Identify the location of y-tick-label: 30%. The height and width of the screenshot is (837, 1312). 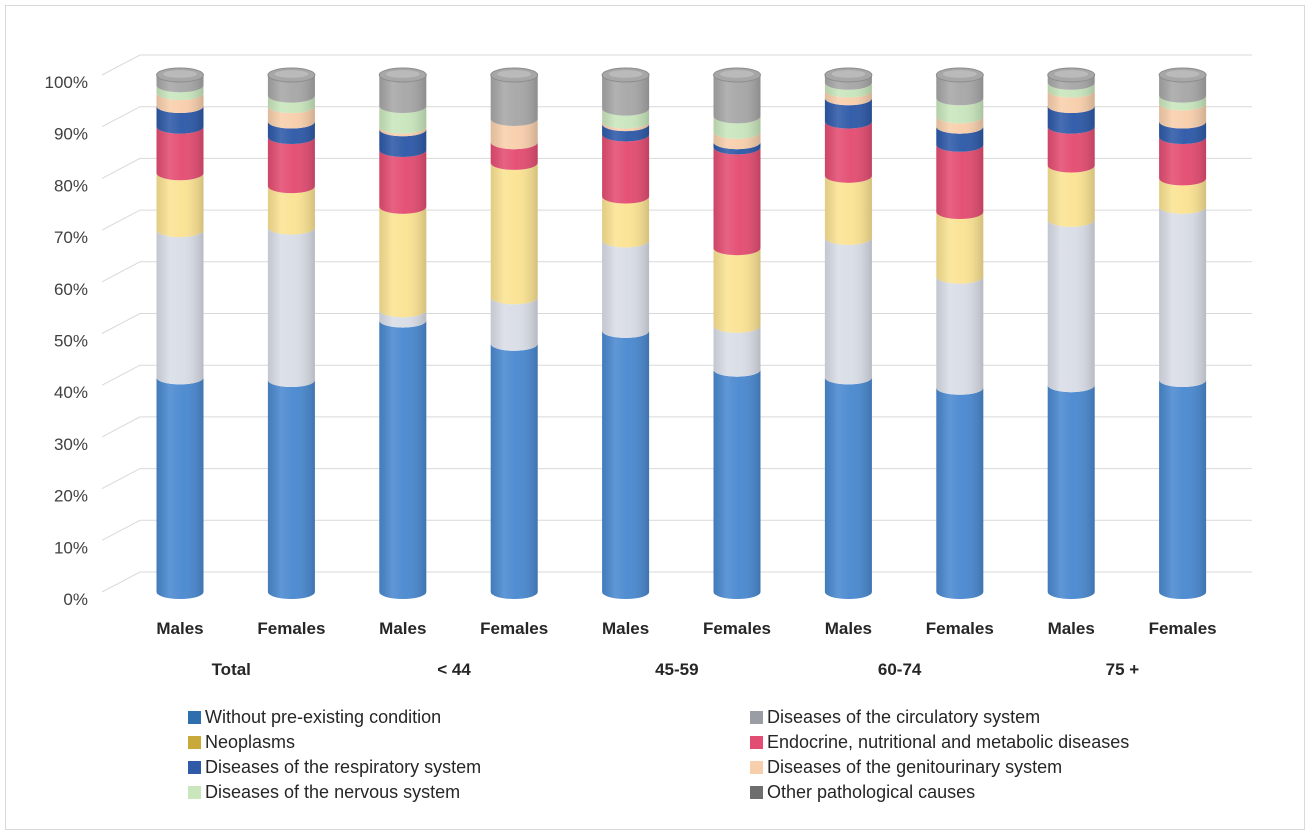
(71, 444).